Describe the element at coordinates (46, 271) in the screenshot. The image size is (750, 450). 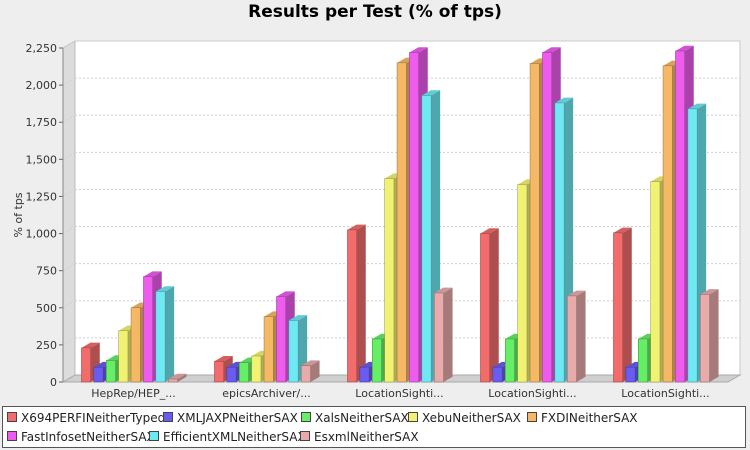
I see `y-tick-label: 750` at that location.